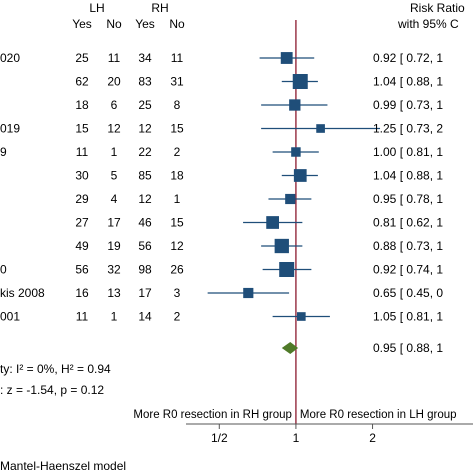 This screenshot has height=474, width=474. Describe the element at coordinates (177, 24) in the screenshot. I see `rh-no-header: No` at that location.